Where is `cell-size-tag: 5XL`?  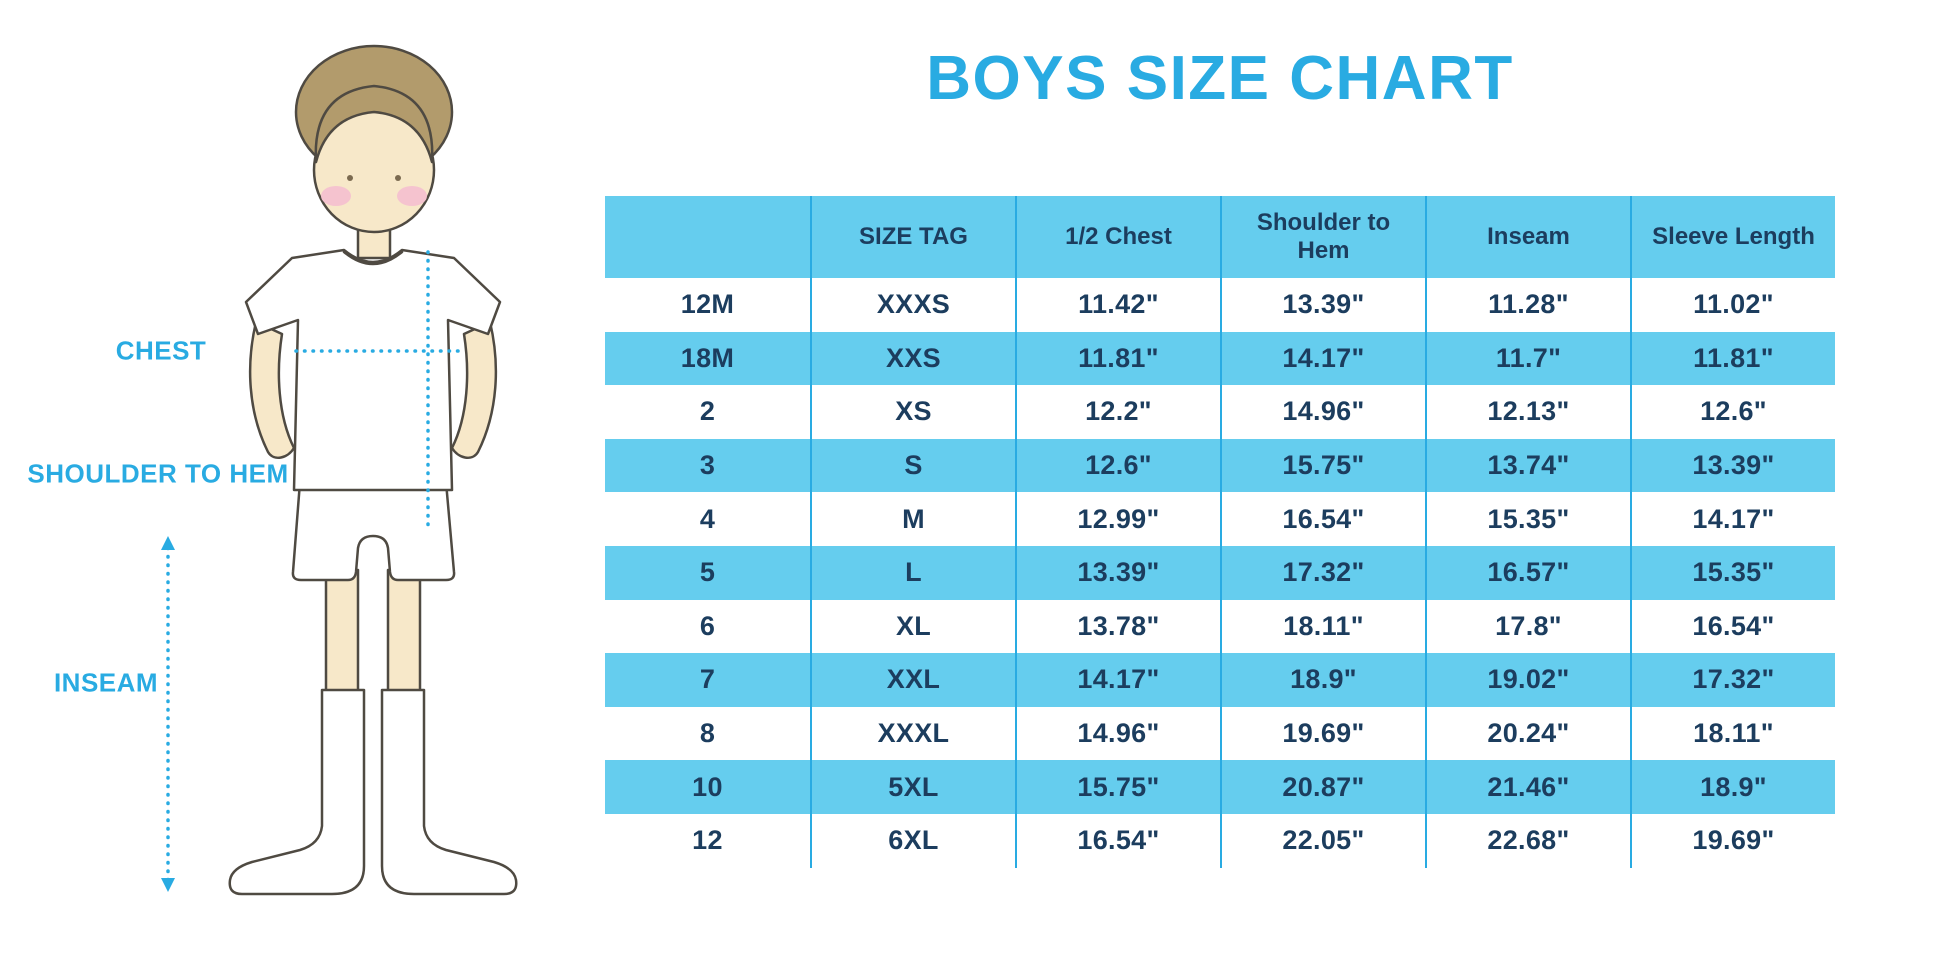
cell-size-tag: 5XL is located at coordinates (912, 787).